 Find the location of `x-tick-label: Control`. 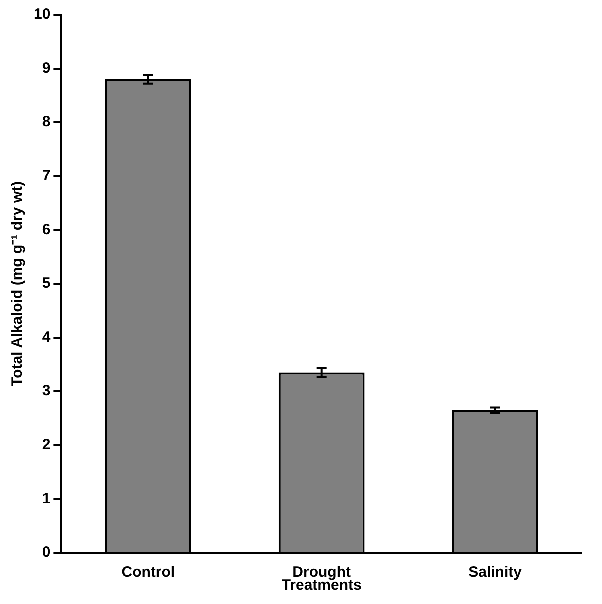

x-tick-label: Control is located at coordinates (149, 573).